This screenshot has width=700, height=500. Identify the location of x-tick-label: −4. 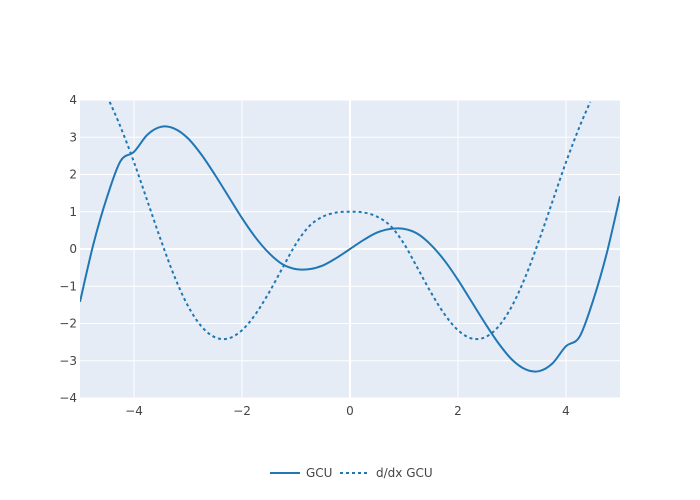
(134, 411).